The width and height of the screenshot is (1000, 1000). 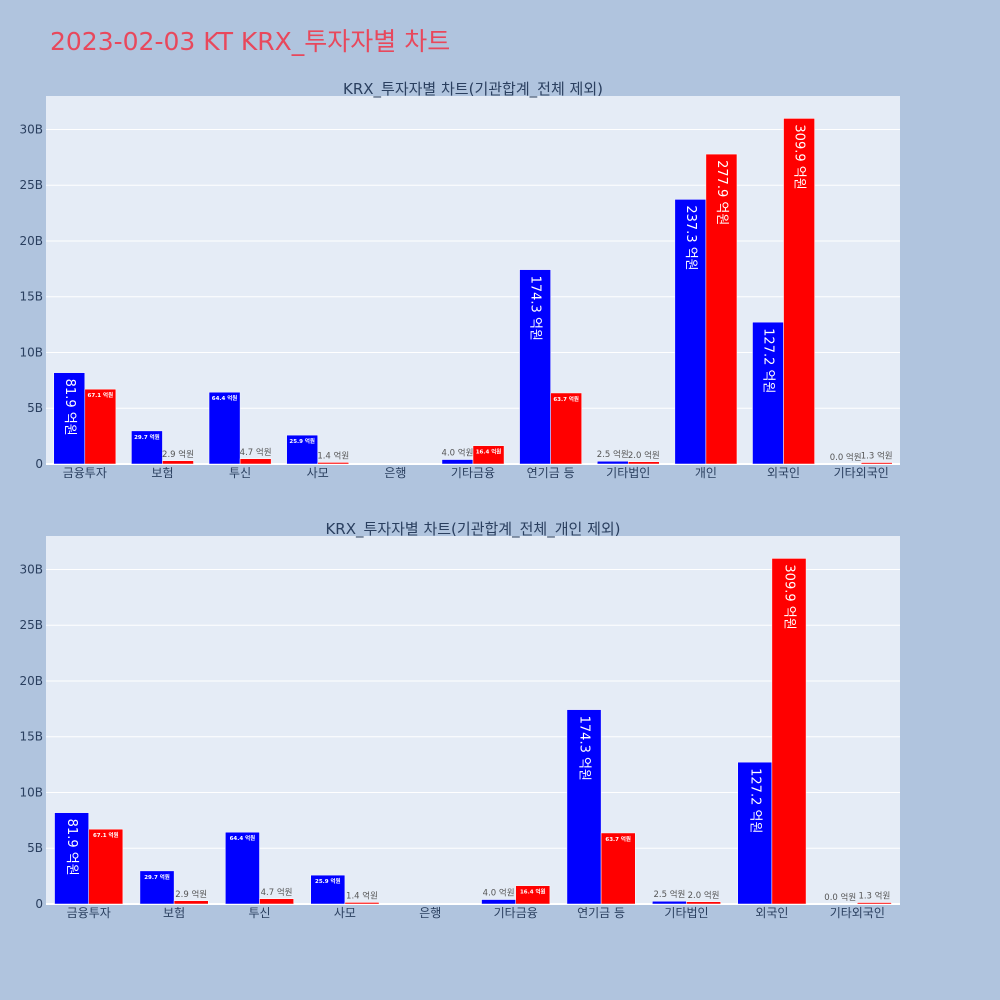 I want to click on x-tick-label: 개인, so click(x=706, y=473).